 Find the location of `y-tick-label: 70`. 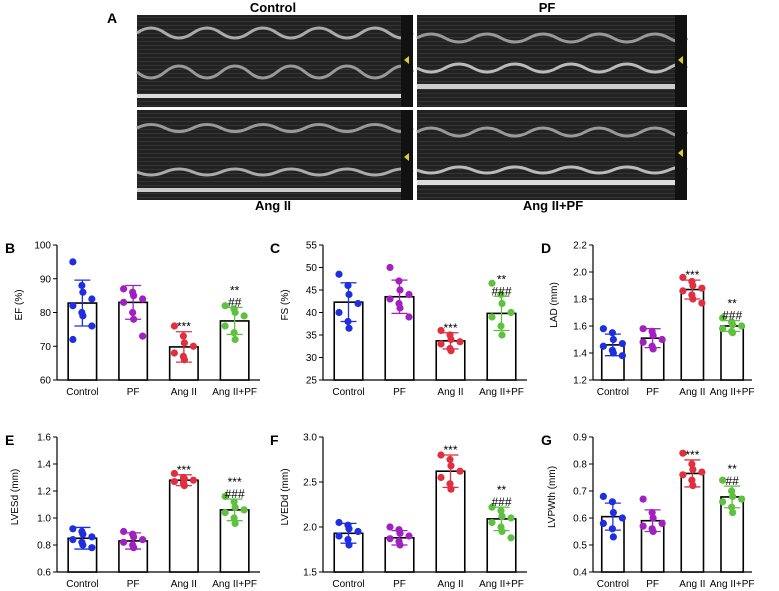

y-tick-label: 70 is located at coordinates (46, 347).